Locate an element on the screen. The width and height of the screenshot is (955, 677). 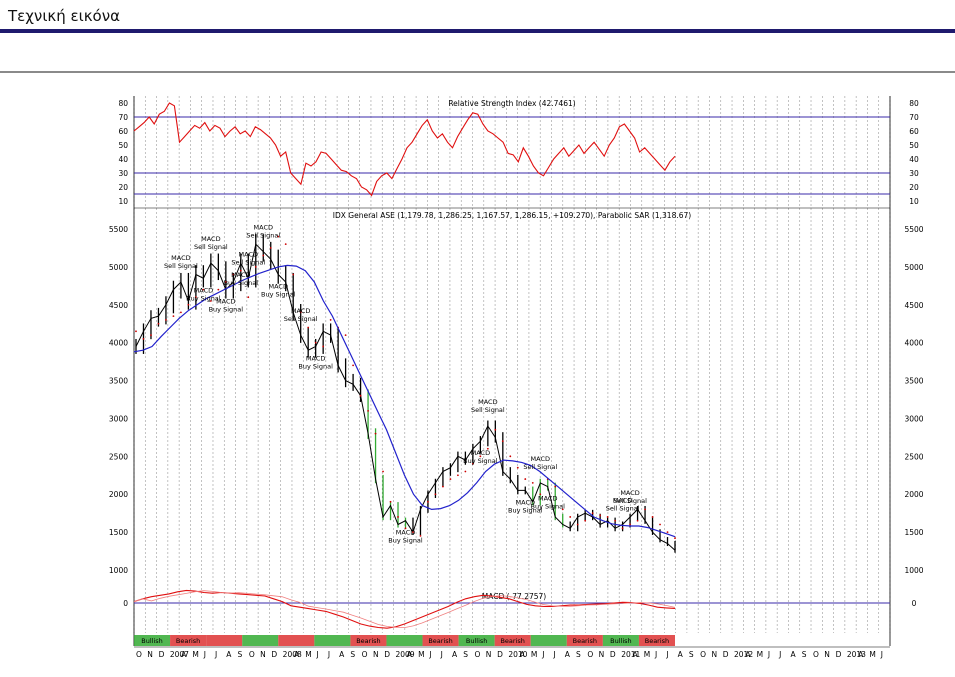
x-tick-label: 2008 is located at coordinates (292, 654).